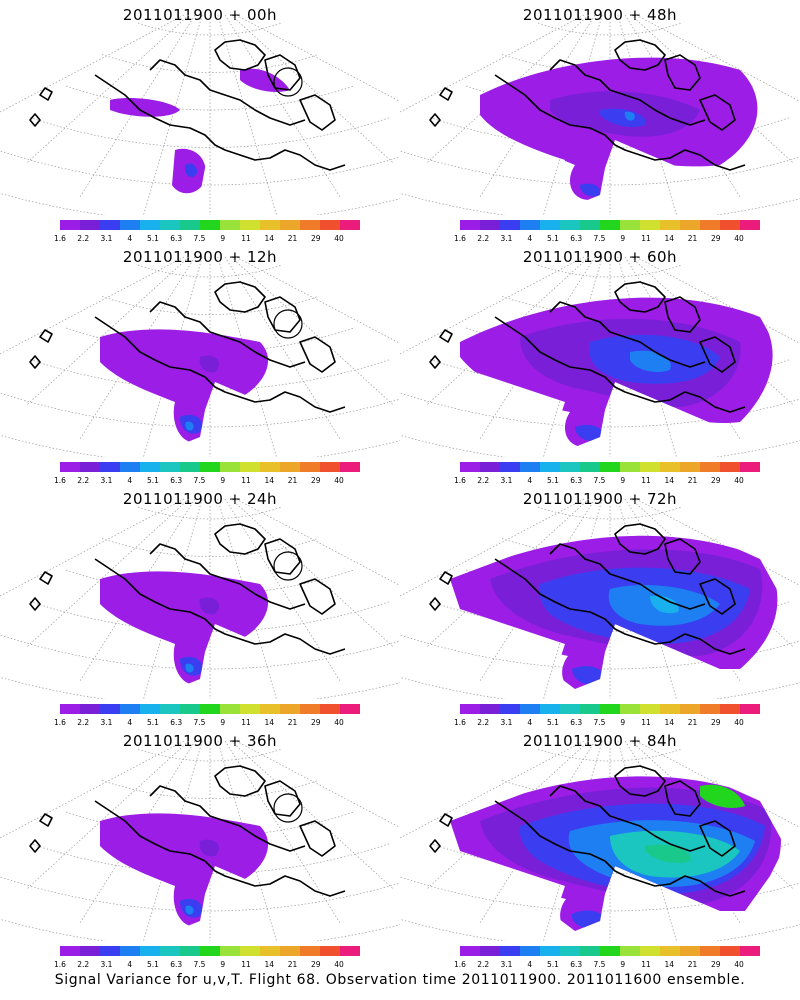  What do you see at coordinates (200, 499) in the screenshot?
I see `panel-title: 2011011900 + 24h` at bounding box center [200, 499].